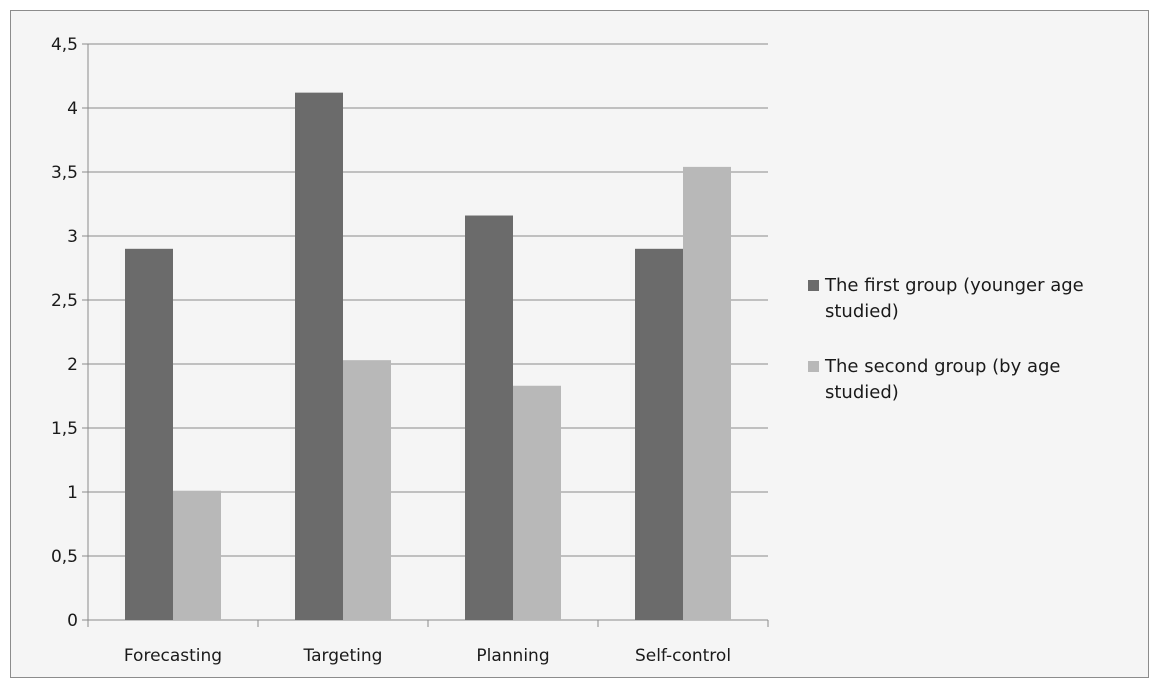 The image size is (1151, 680). I want to click on legend-entry: The second group (by age studied), so click(942, 379).